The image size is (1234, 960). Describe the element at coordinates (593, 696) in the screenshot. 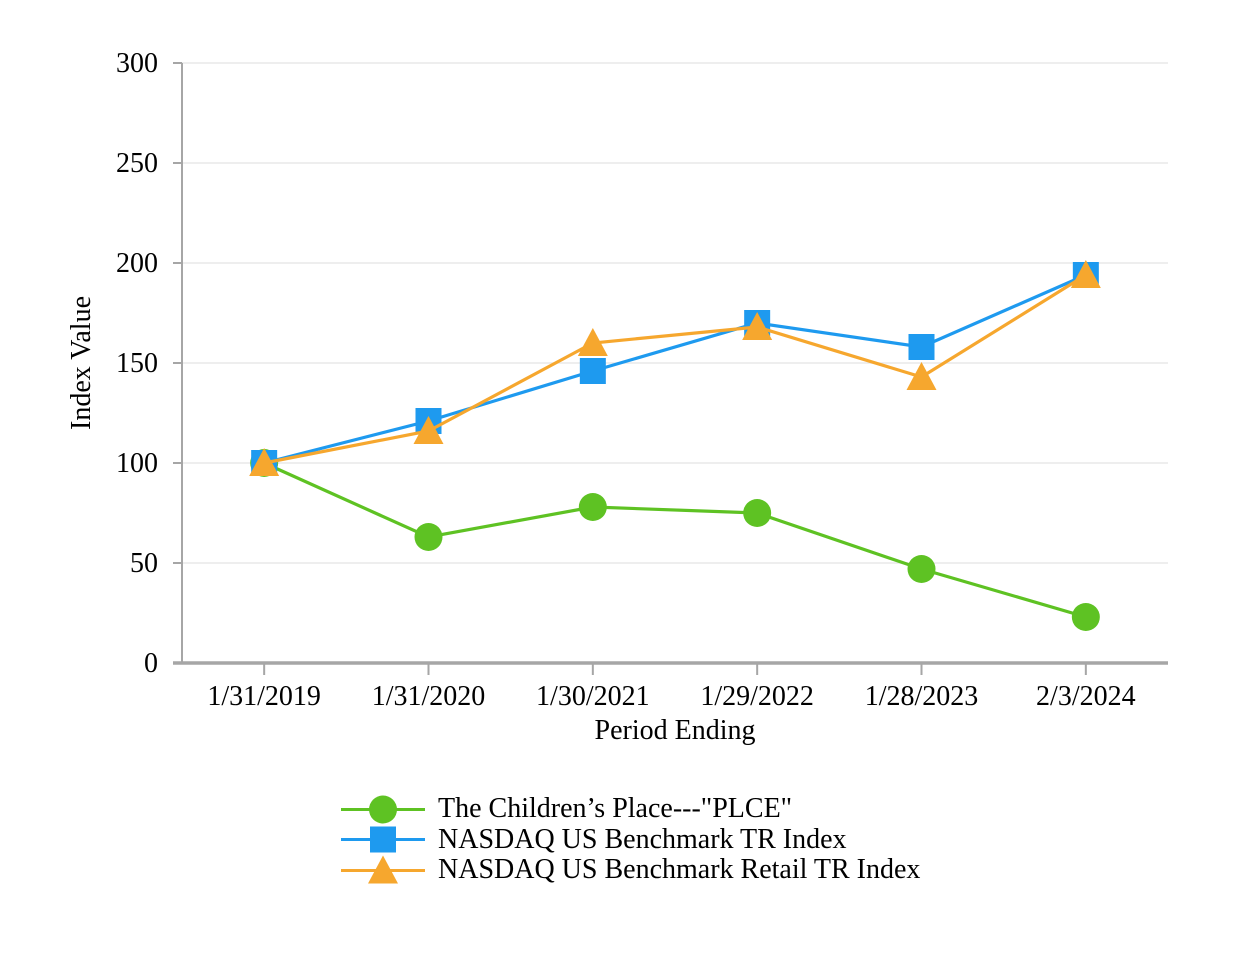

I see `x-tick-label-2: 1/30/2021` at that location.